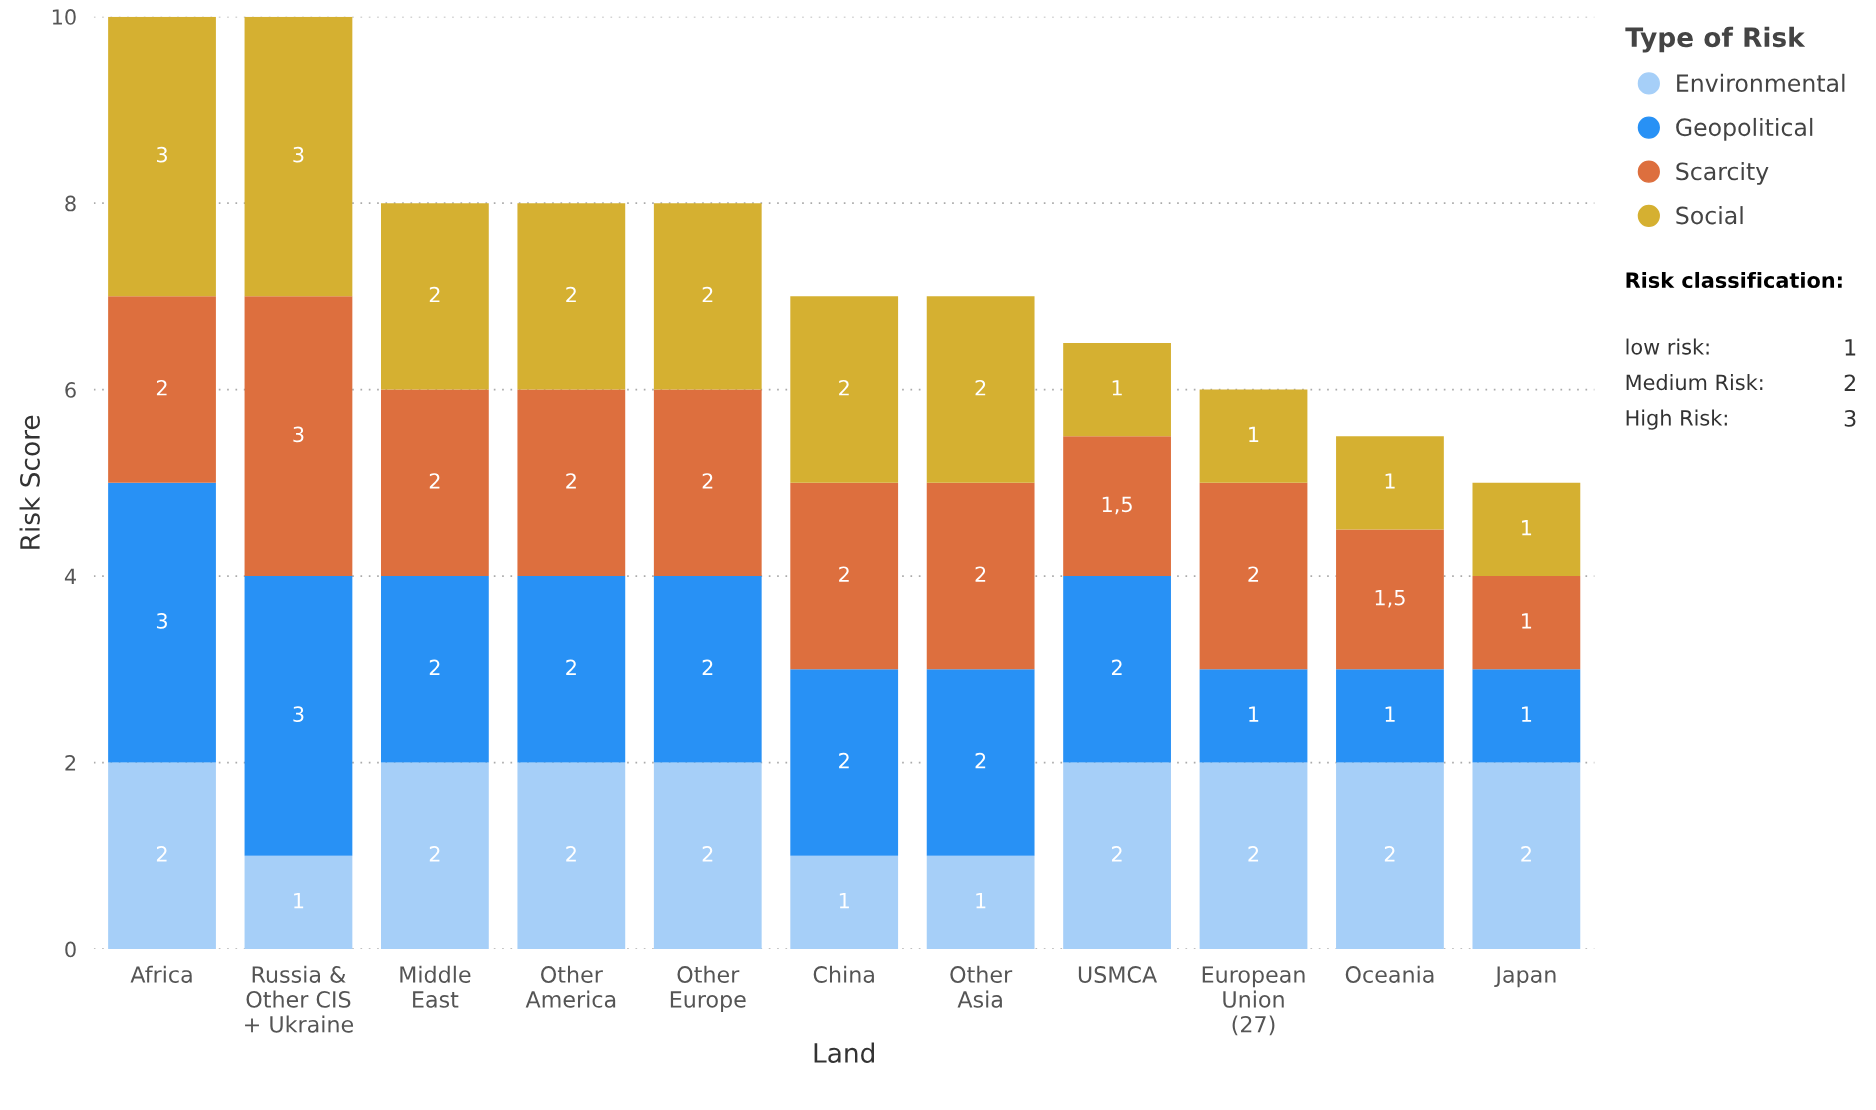 Image resolution: width=1876 pixels, height=1110 pixels. Describe the element at coordinates (1525, 977) in the screenshot. I see `x-tick-label: Japan` at that location.